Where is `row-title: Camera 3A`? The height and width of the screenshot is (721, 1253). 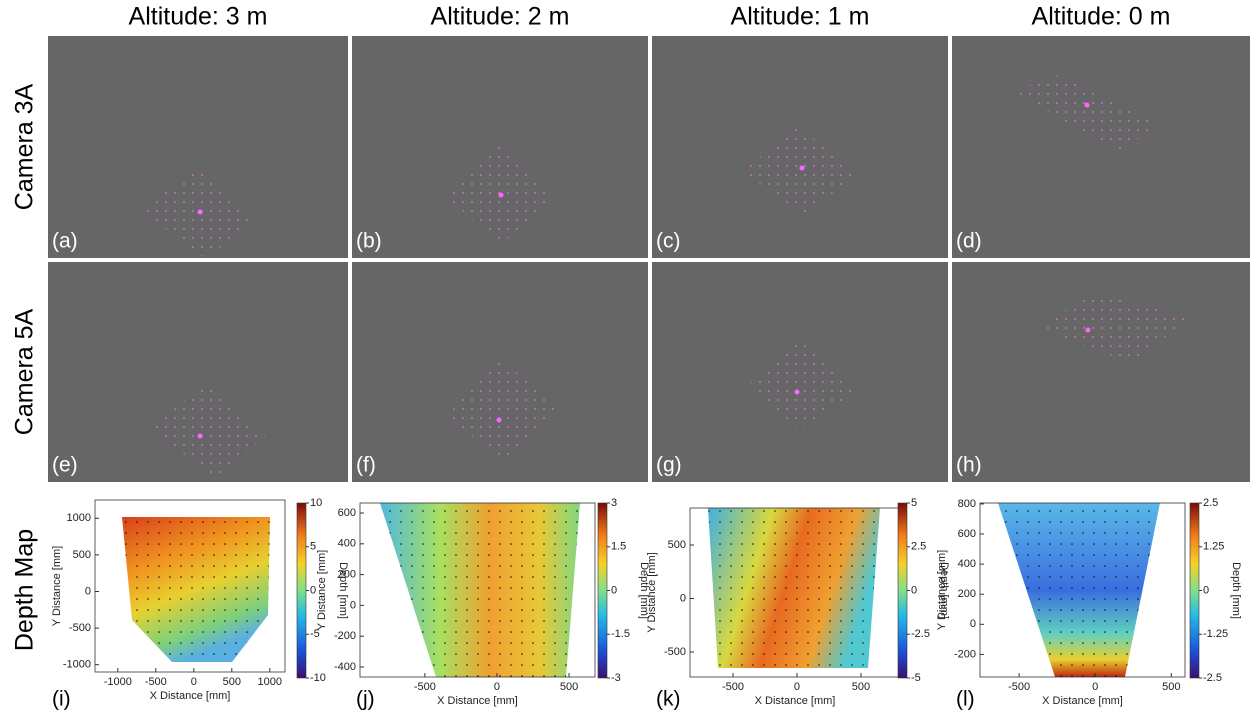 row-title: Camera 3A is located at coordinates (25, 146).